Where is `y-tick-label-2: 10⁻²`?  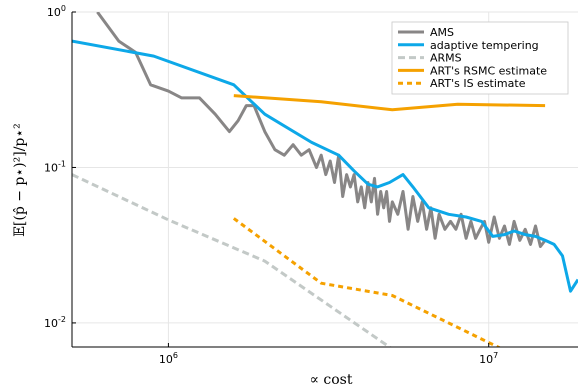
y-tick-label-2: 10⁻² is located at coordinates (55, 322).